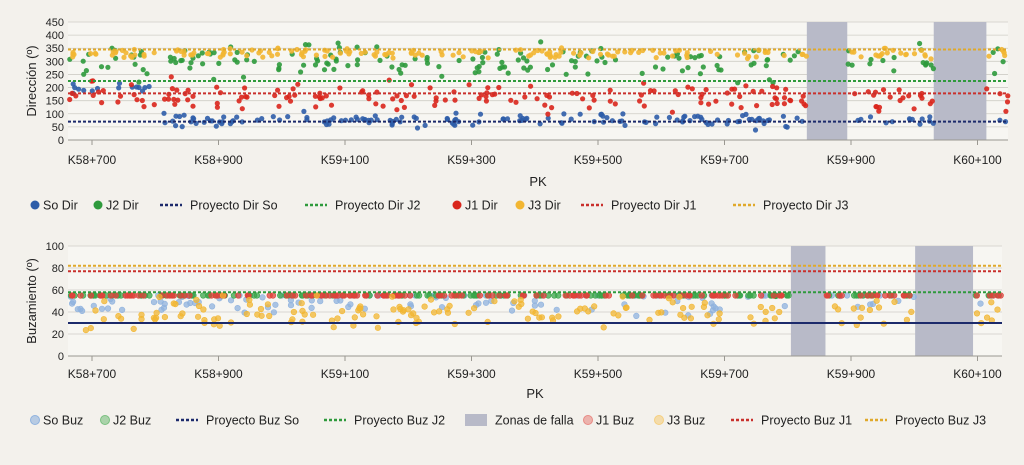 This screenshot has height=465, width=1024. Describe the element at coordinates (55, 62) in the screenshot. I see `y-tick-label: 300` at that location.